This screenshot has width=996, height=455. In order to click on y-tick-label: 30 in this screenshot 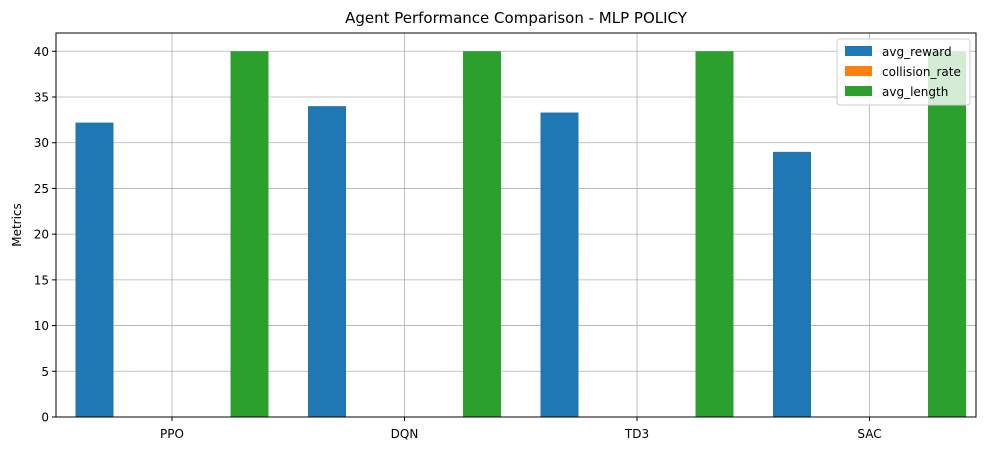, I will do `click(41, 143)`.